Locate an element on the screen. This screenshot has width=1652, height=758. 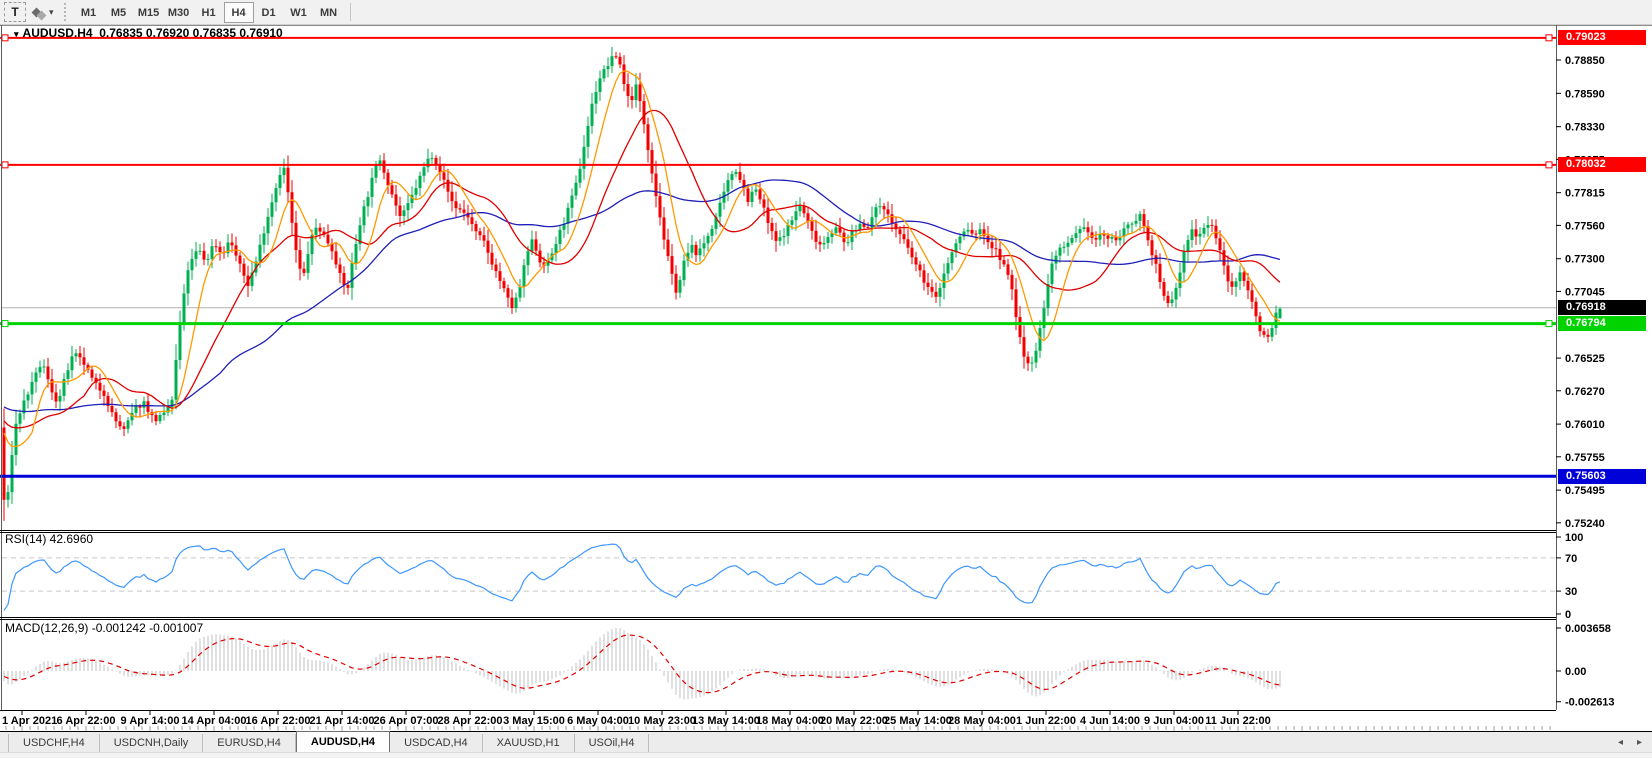
axis-tick-label: 0.76270 is located at coordinates (1585, 392).